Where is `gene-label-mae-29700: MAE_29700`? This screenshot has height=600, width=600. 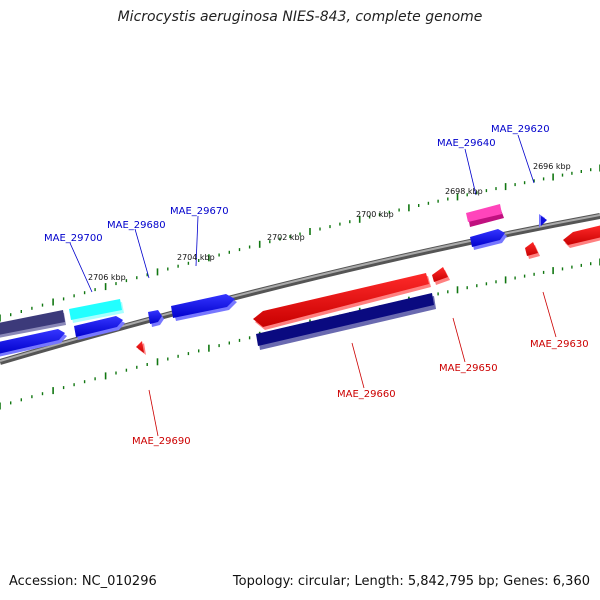 gene-label-mae-29700: MAE_29700 is located at coordinates (73, 238).